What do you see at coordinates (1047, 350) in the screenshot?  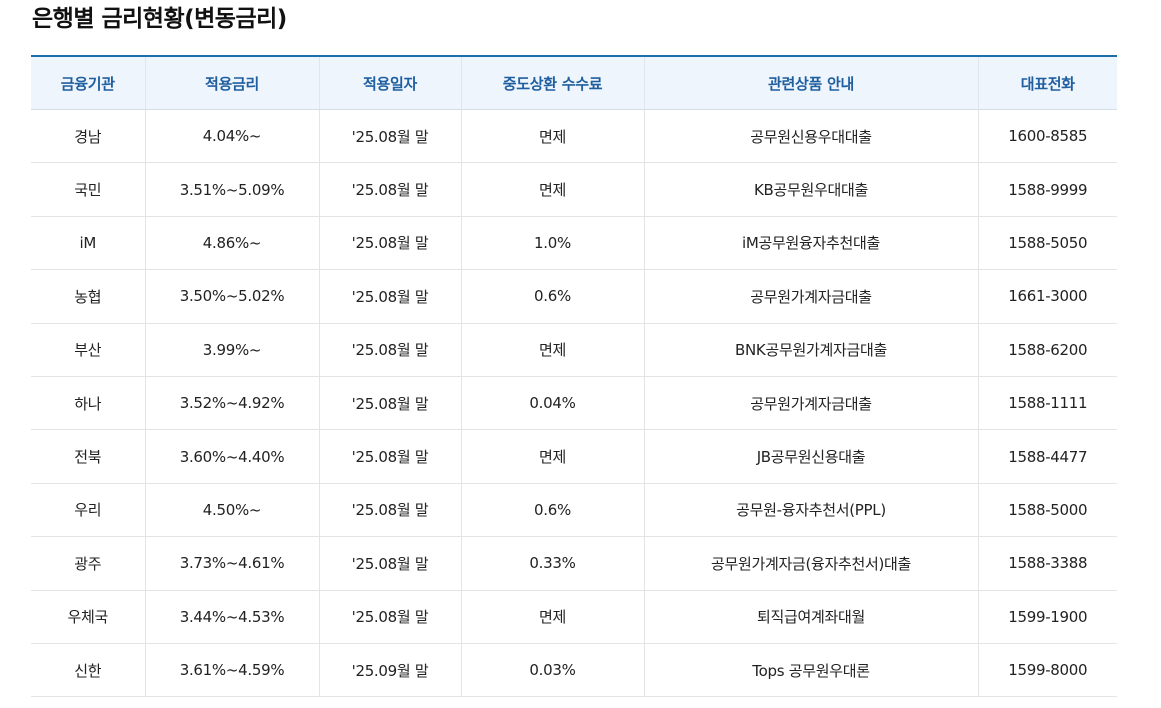 I see `cell-phone: 1588-6200` at bounding box center [1047, 350].